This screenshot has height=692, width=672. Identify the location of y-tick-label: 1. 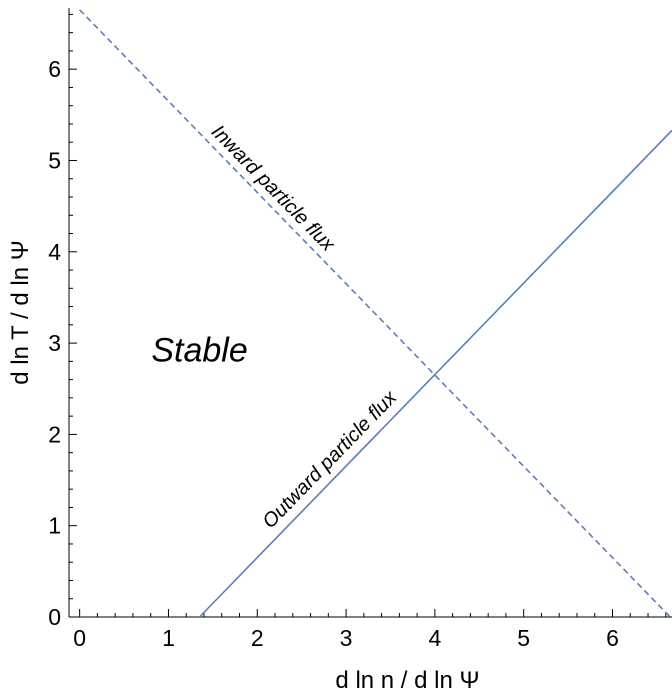
(54, 526).